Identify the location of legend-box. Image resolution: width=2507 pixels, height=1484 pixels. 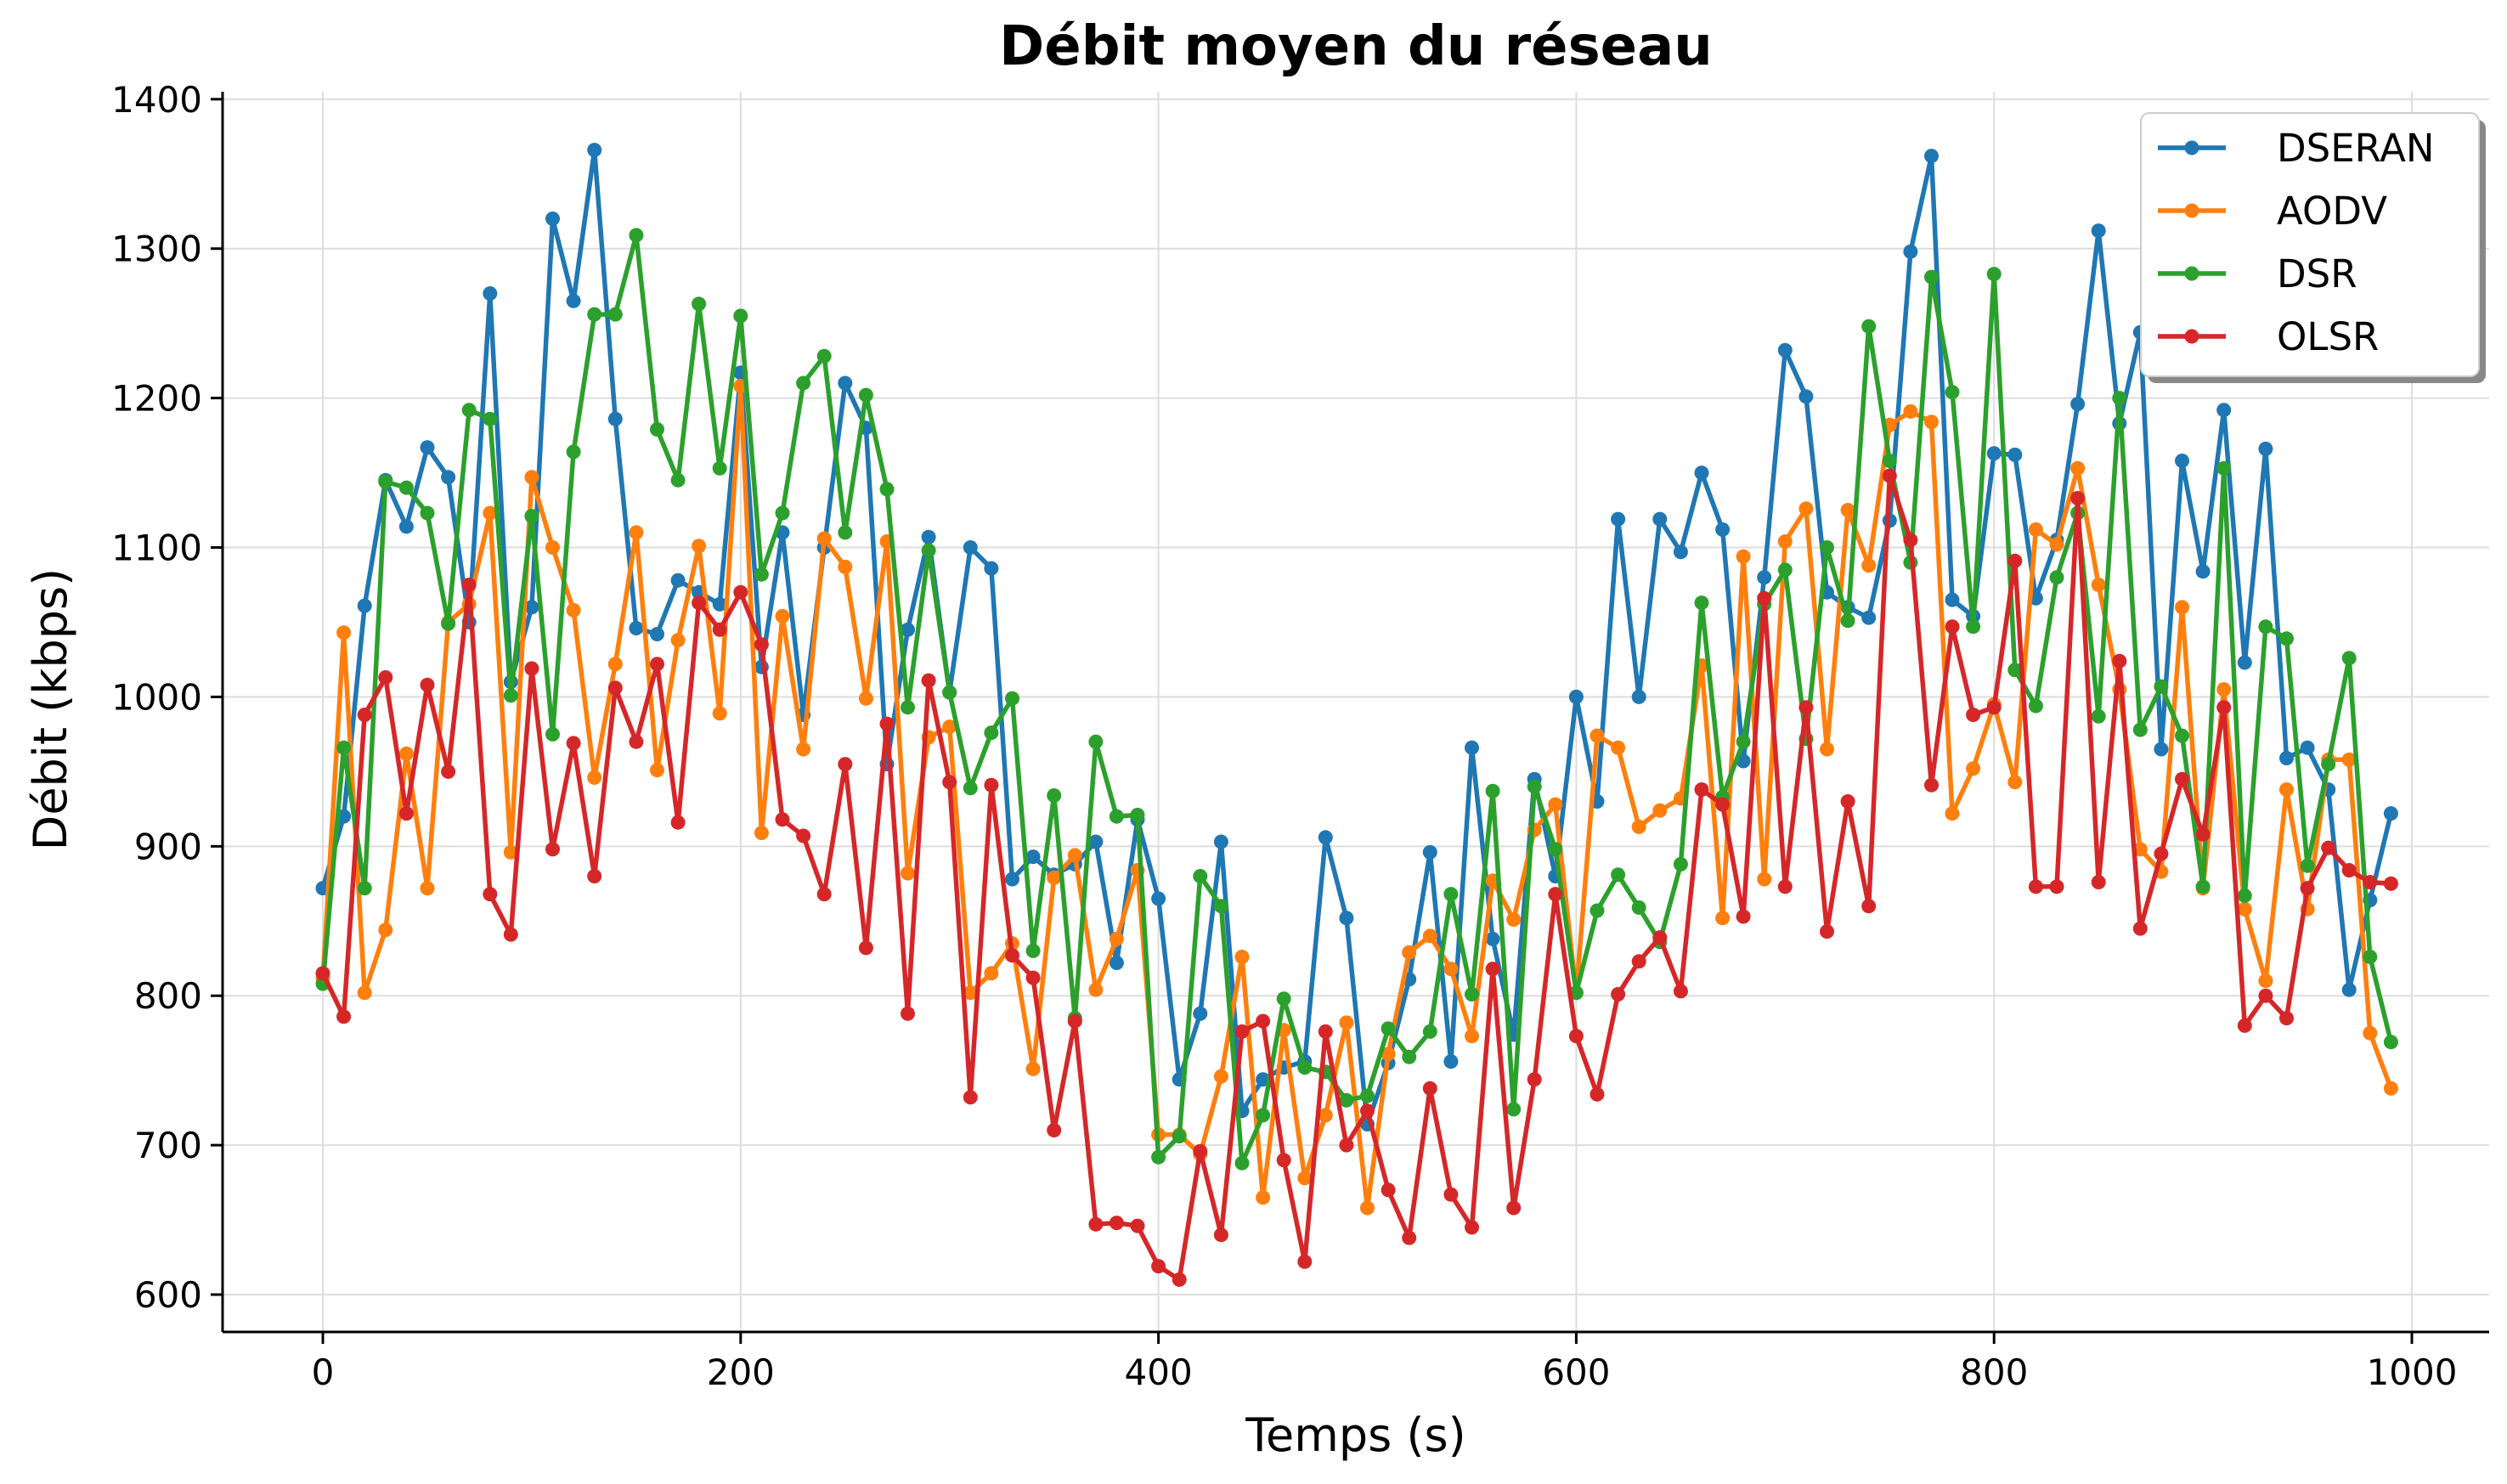
(2310, 244).